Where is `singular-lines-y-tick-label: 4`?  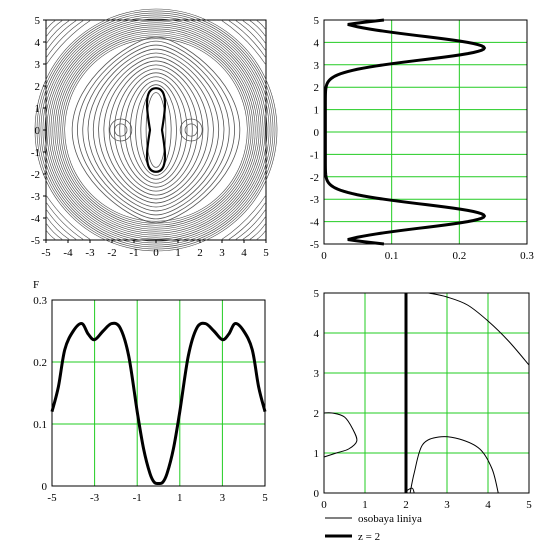
singular-lines-y-tick-label: 4 is located at coordinates (317, 334).